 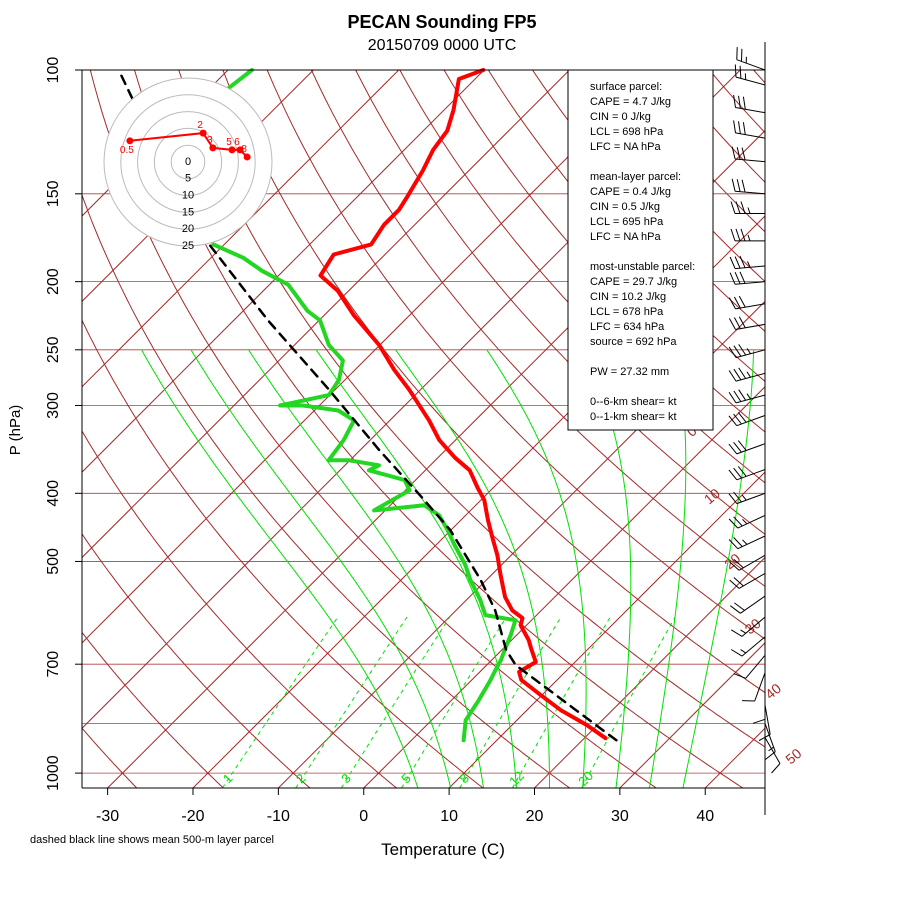 I want to click on info-line: LCL = 698 hPa, so click(x=627, y=132).